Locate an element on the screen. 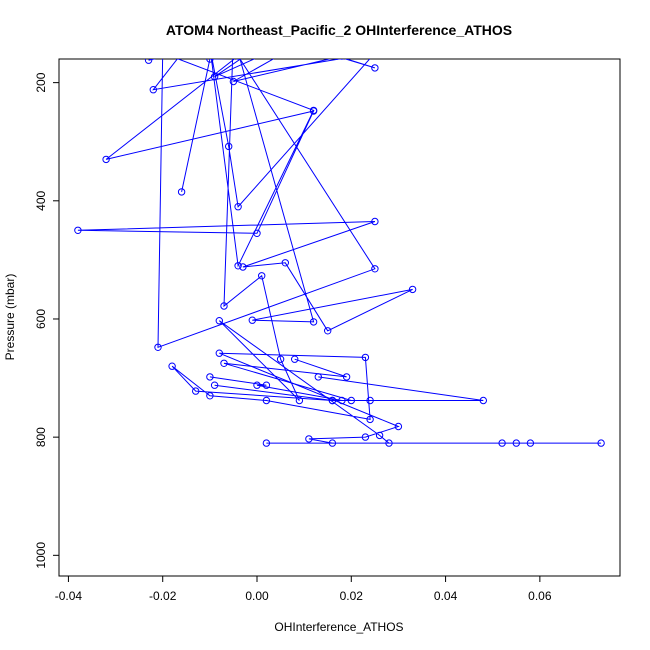  y-axis: 200 400 600 800 1000 is located at coordinates (46, 320).